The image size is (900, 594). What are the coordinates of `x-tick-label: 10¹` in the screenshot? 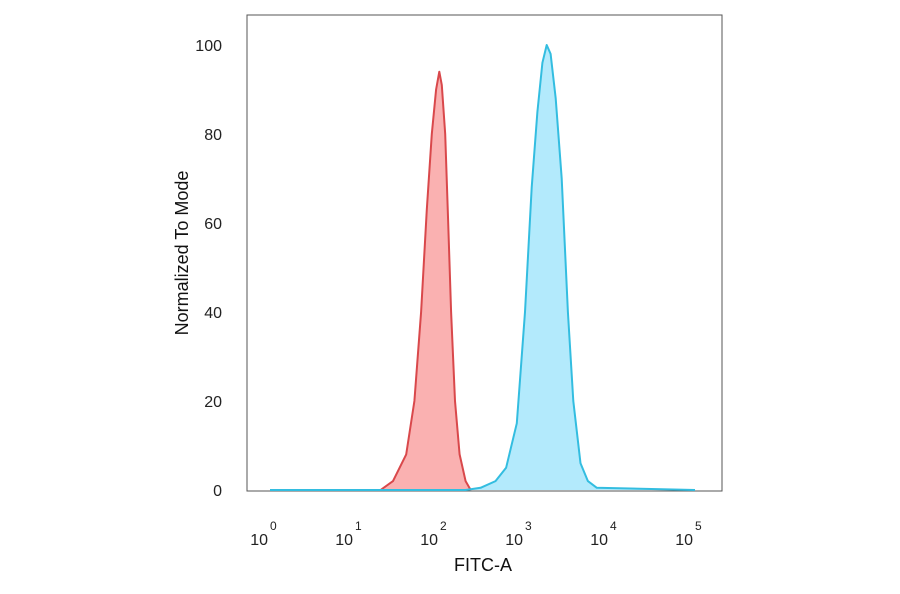 It's located at (348, 534).